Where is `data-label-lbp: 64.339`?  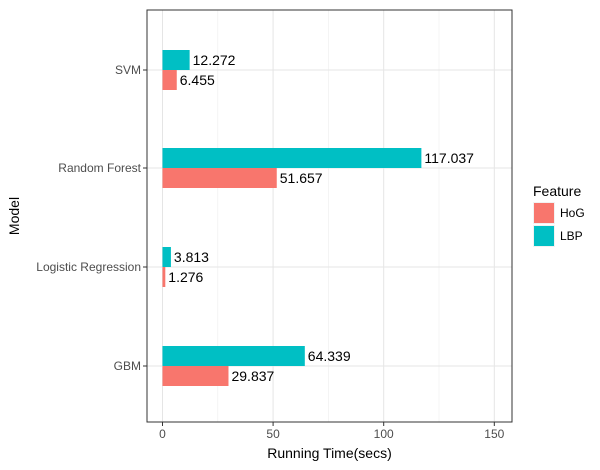
data-label-lbp: 64.339 is located at coordinates (329, 356).